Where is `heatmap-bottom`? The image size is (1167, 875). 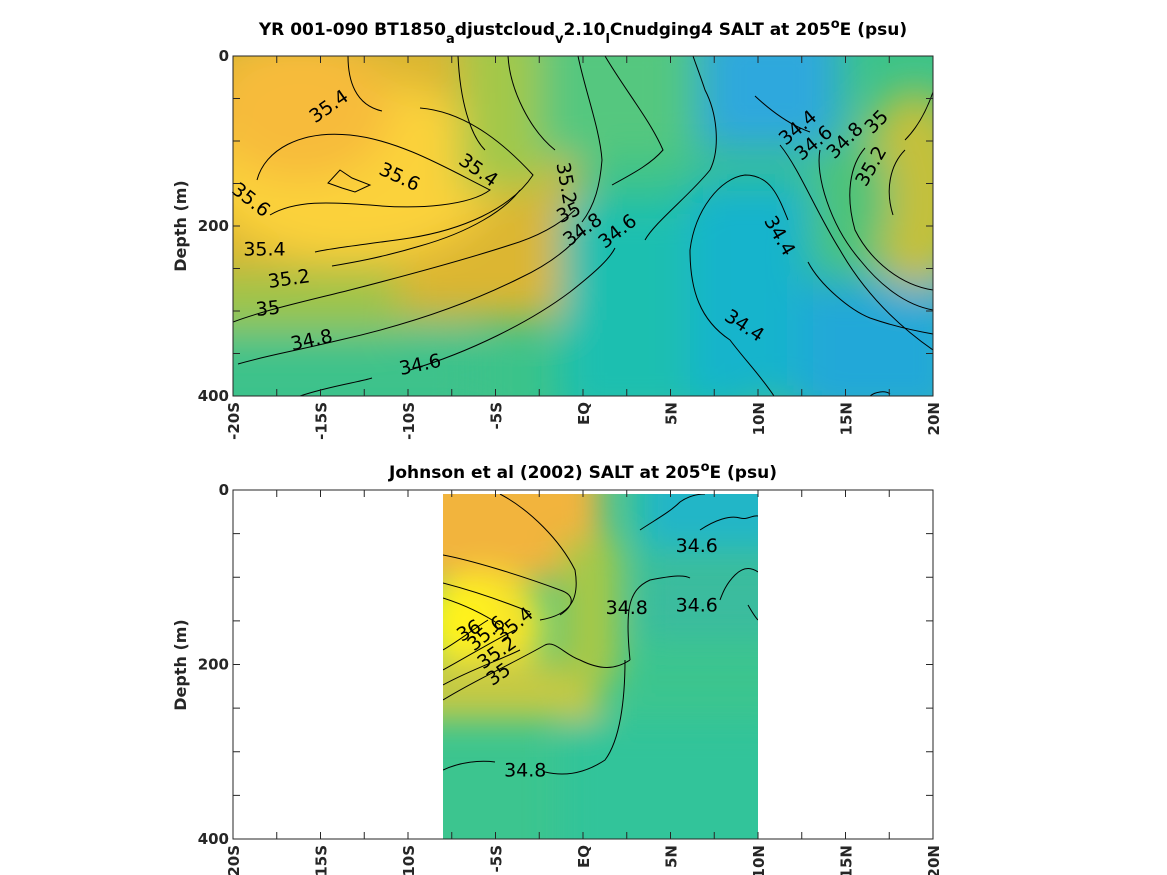
heatmap-bottom is located at coordinates (600, 666).